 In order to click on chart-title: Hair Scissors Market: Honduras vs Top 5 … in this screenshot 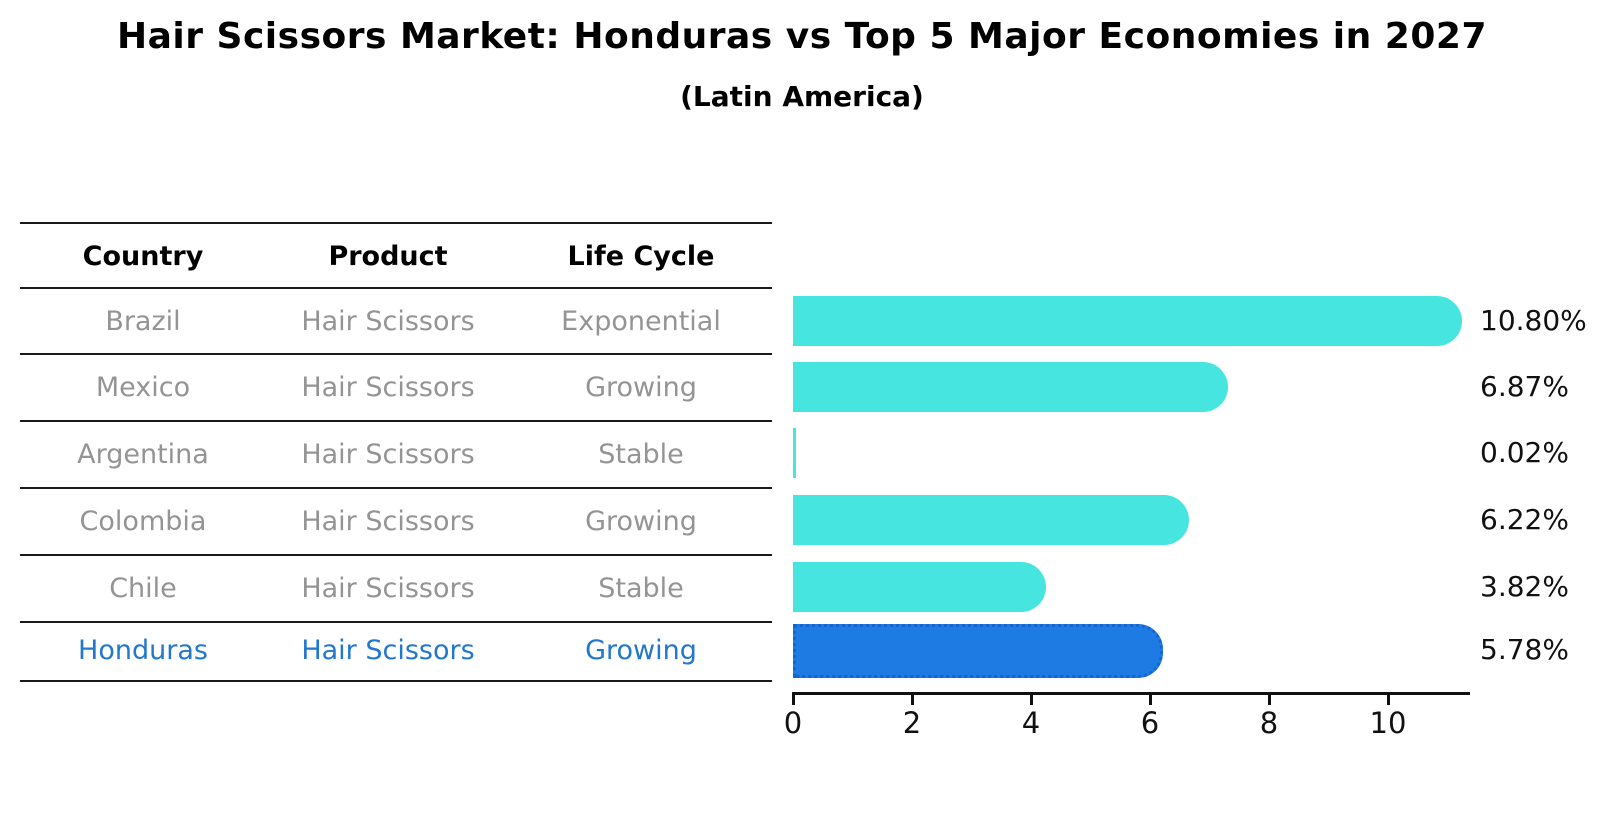, I will do `click(801, 36)`.